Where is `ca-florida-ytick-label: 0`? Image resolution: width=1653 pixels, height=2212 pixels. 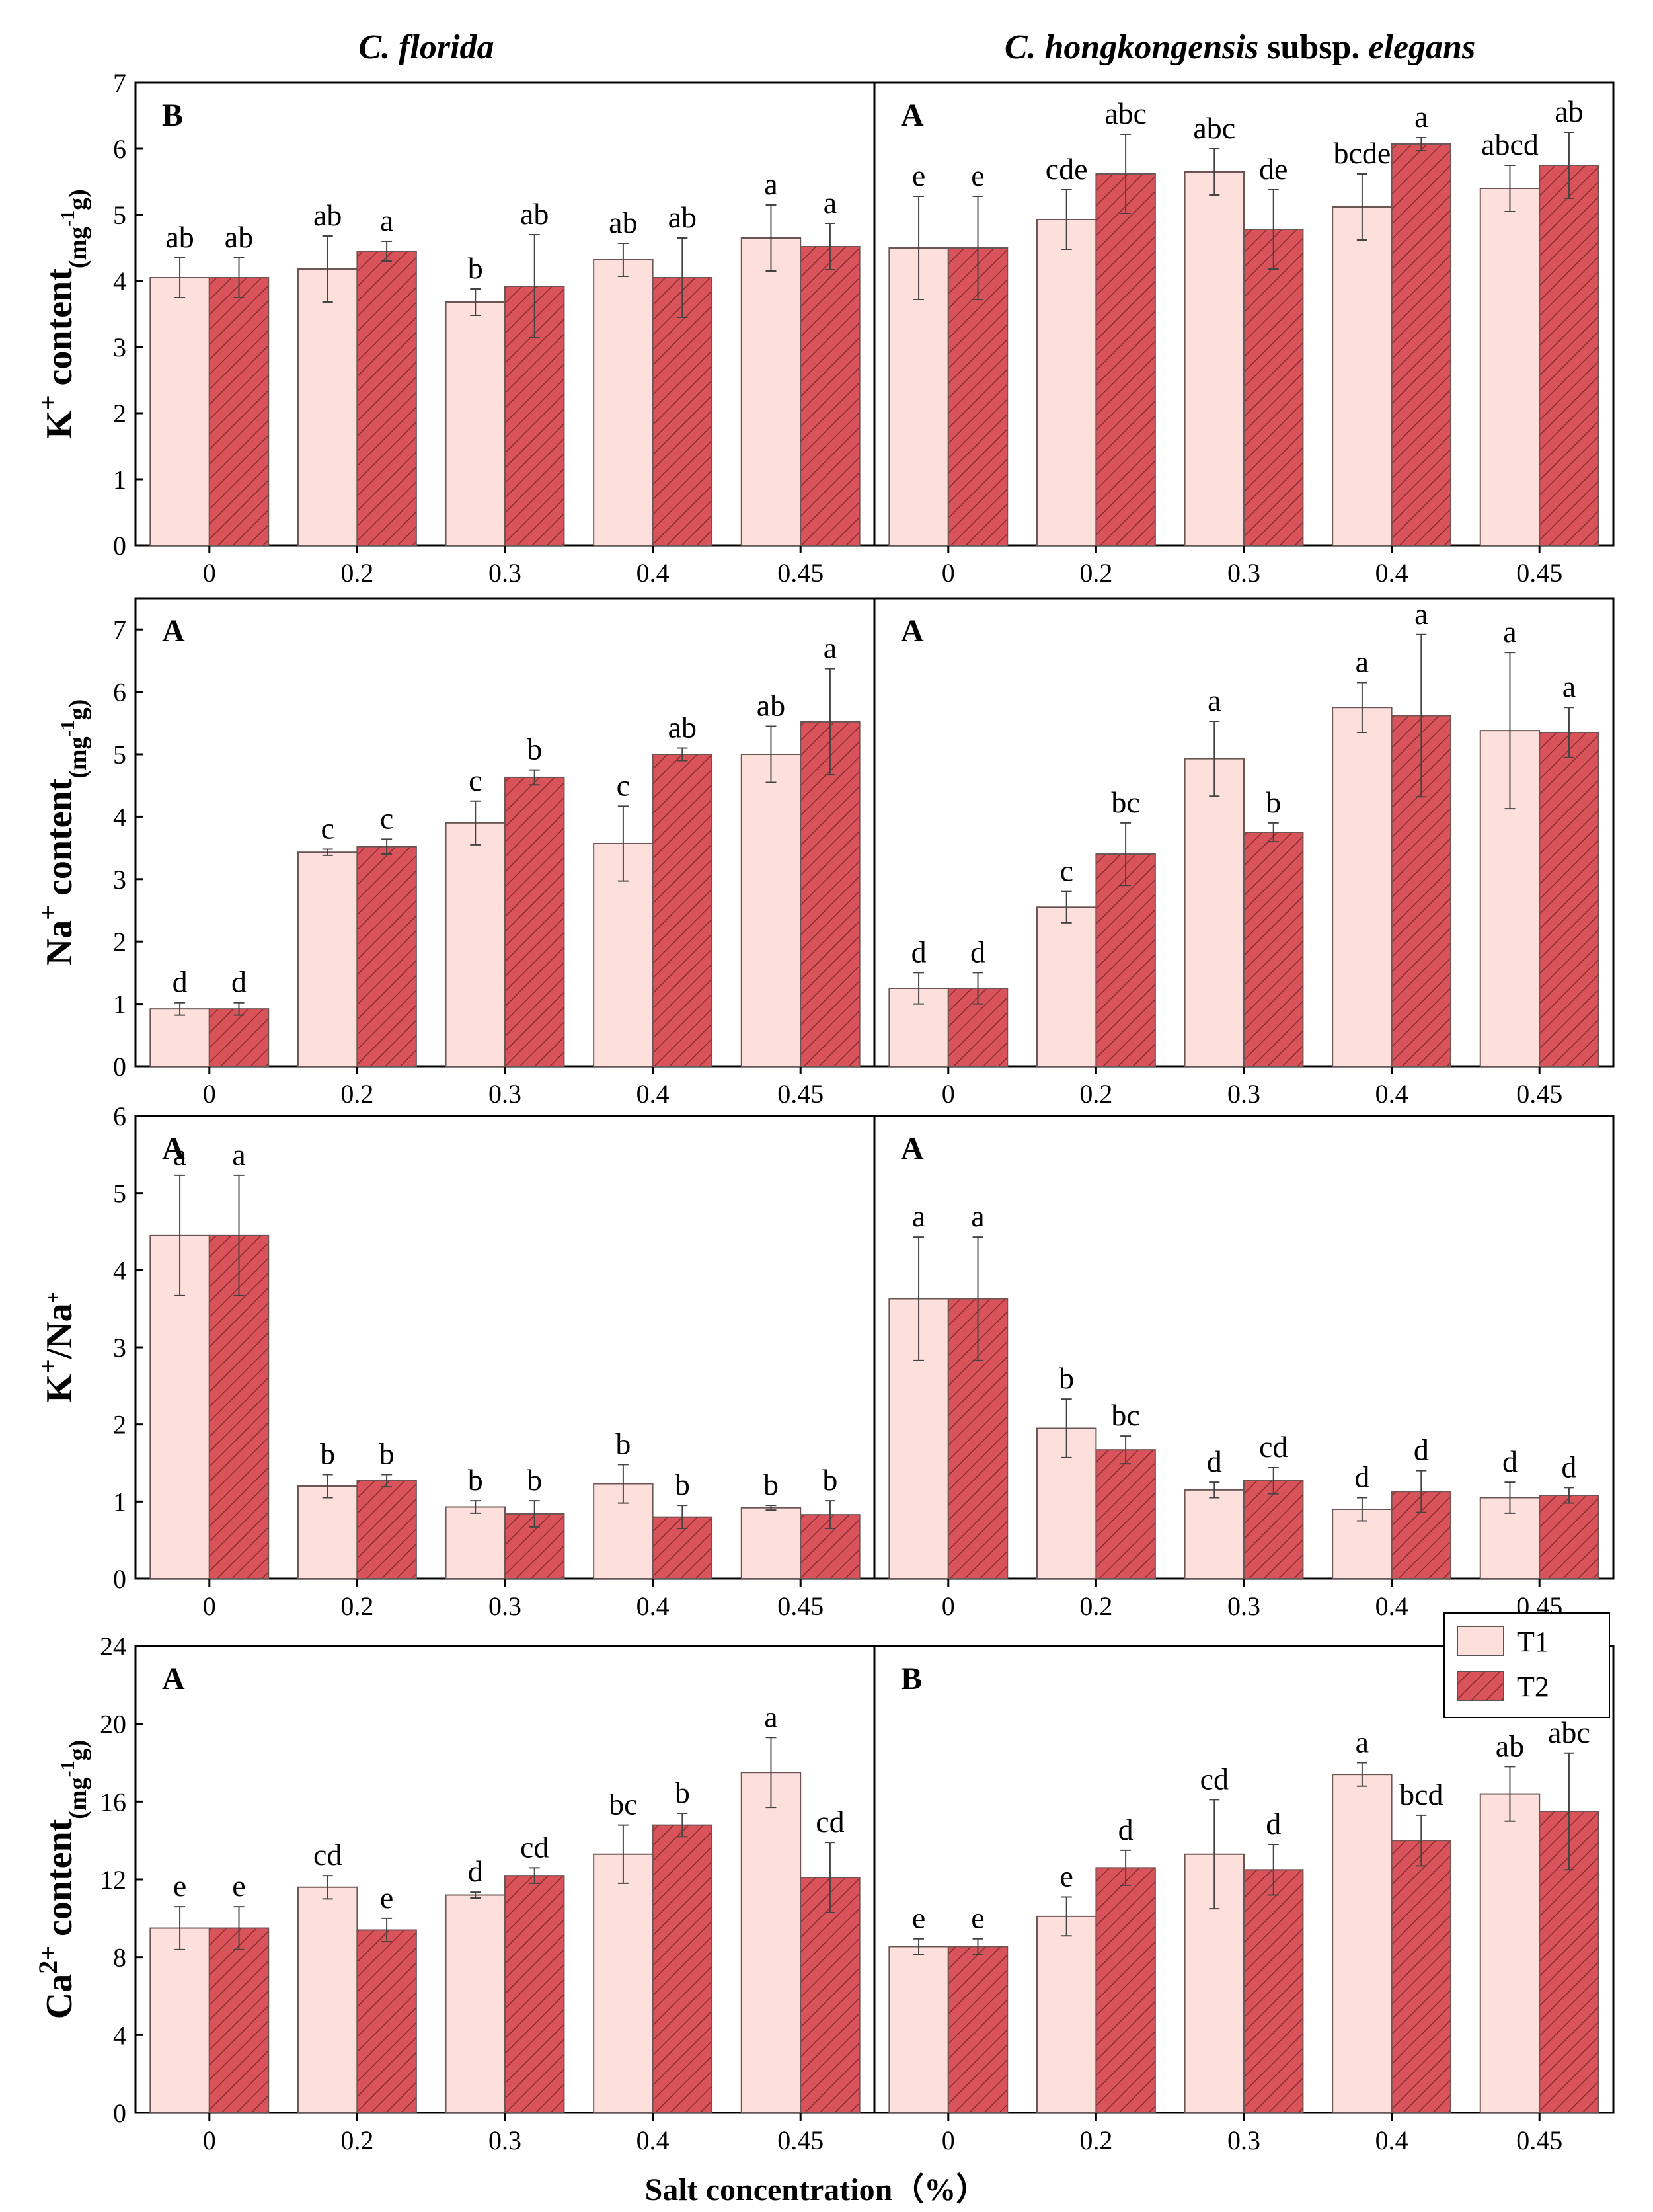 ca-florida-ytick-label: 0 is located at coordinates (119, 2113).